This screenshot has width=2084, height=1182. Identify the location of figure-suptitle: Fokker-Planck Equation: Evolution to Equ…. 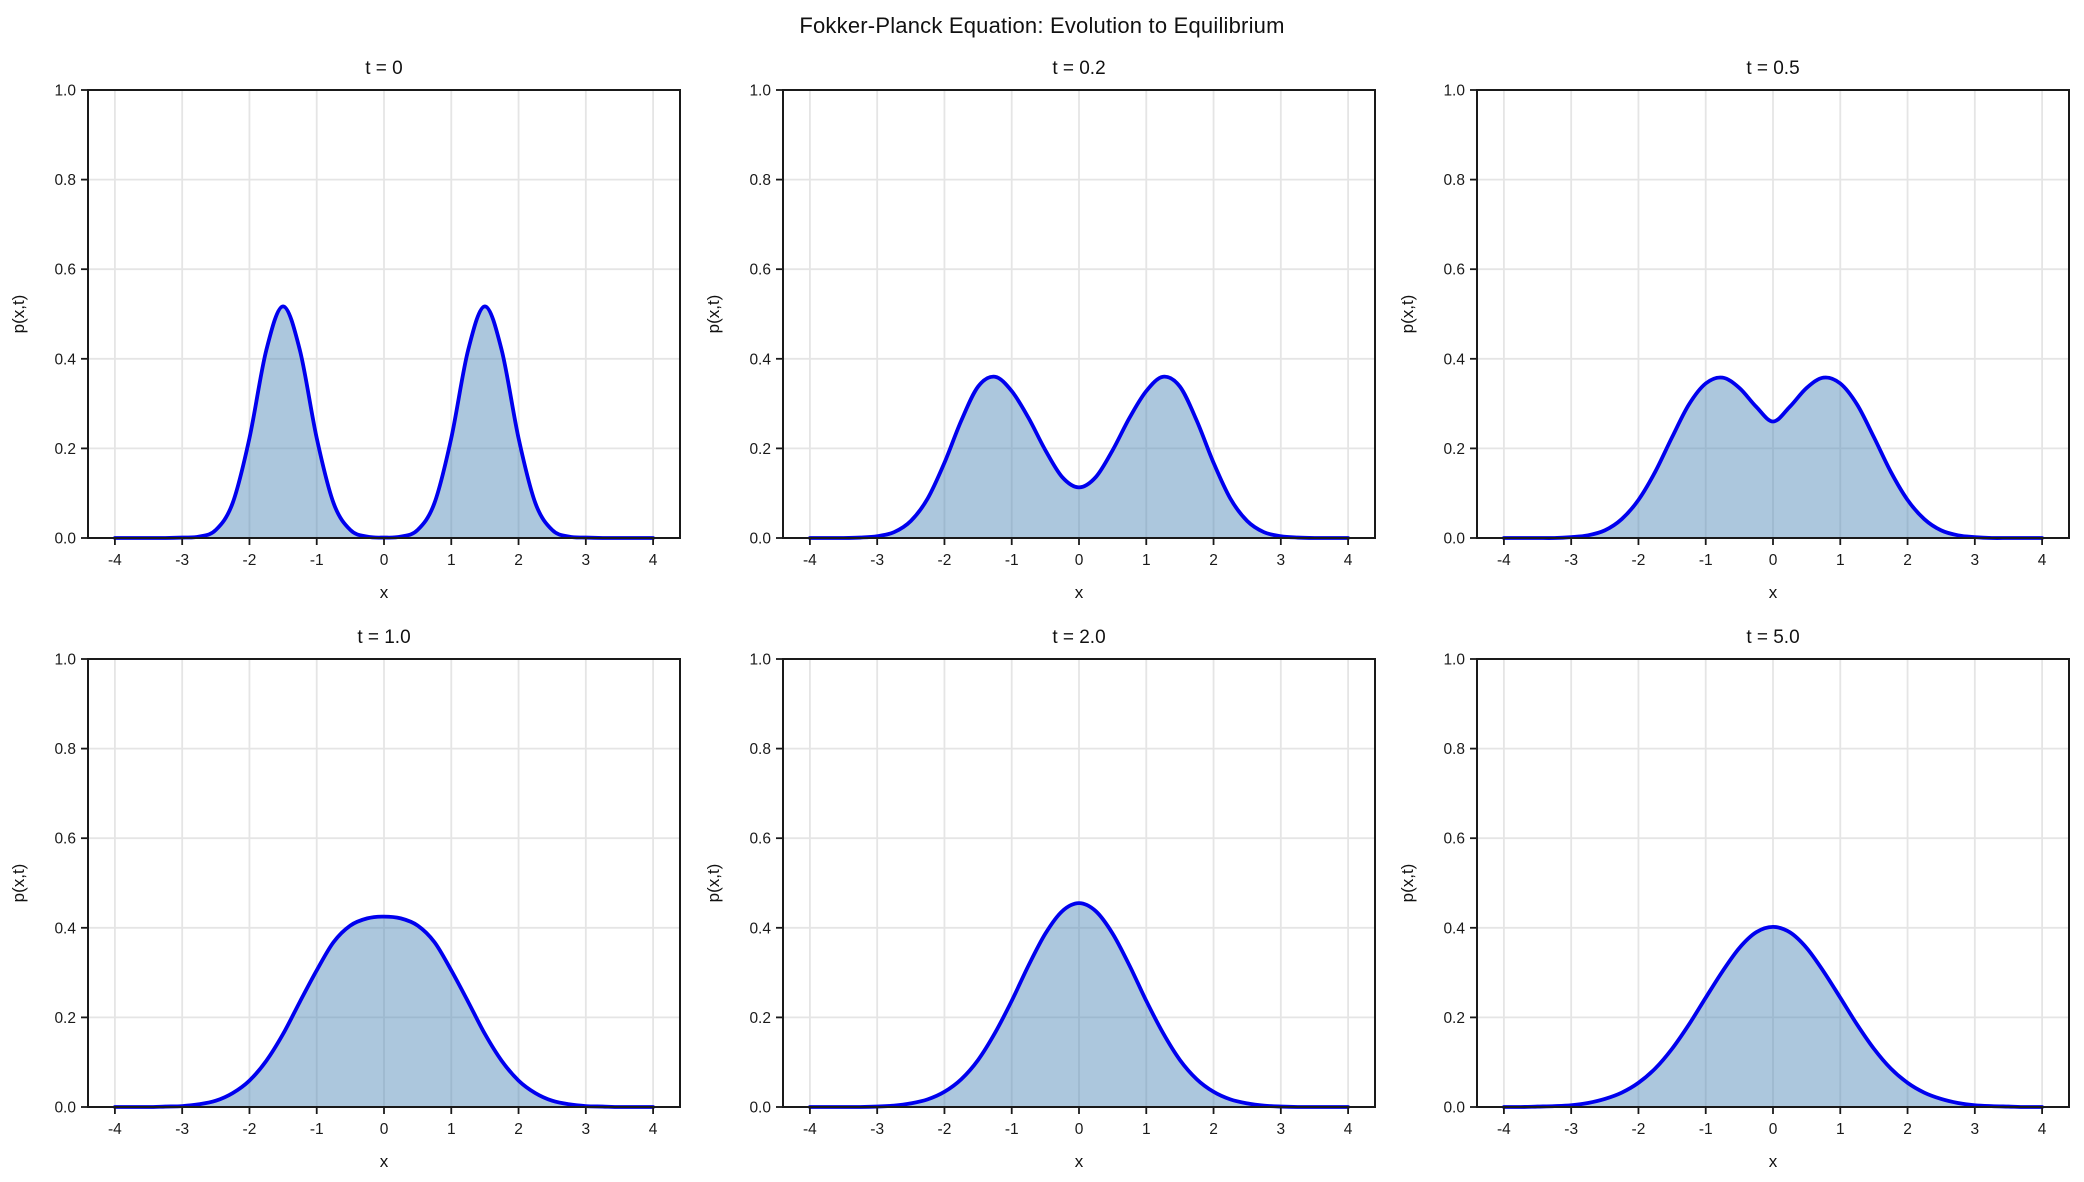
(1042, 25).